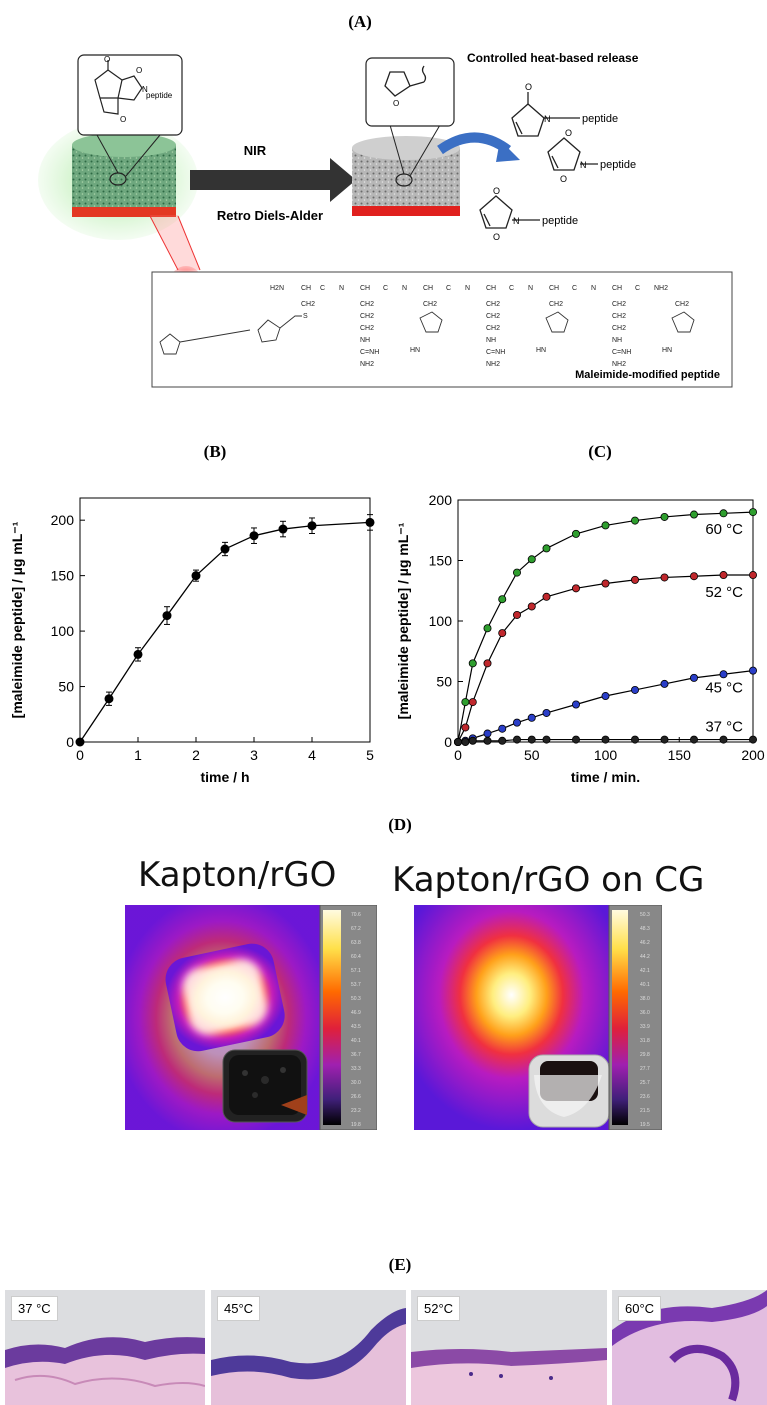  I want to click on release-title: Controlled heat-based release, so click(553, 58).